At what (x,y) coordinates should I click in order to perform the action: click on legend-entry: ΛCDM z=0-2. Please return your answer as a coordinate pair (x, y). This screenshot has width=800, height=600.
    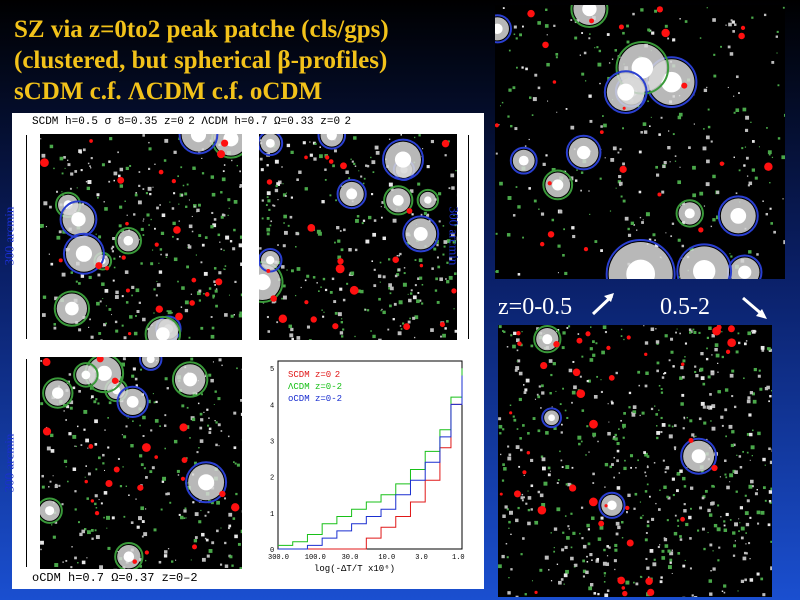
    Looking at the image, I should click on (315, 387).